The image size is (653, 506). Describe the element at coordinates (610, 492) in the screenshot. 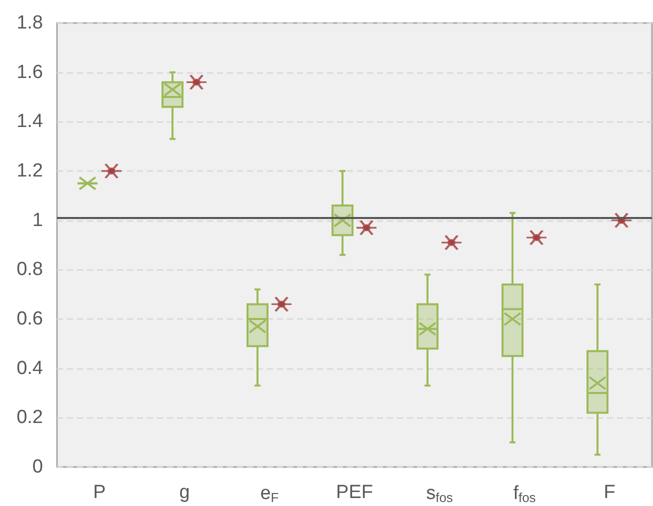

I see `x-tick-label: F` at that location.